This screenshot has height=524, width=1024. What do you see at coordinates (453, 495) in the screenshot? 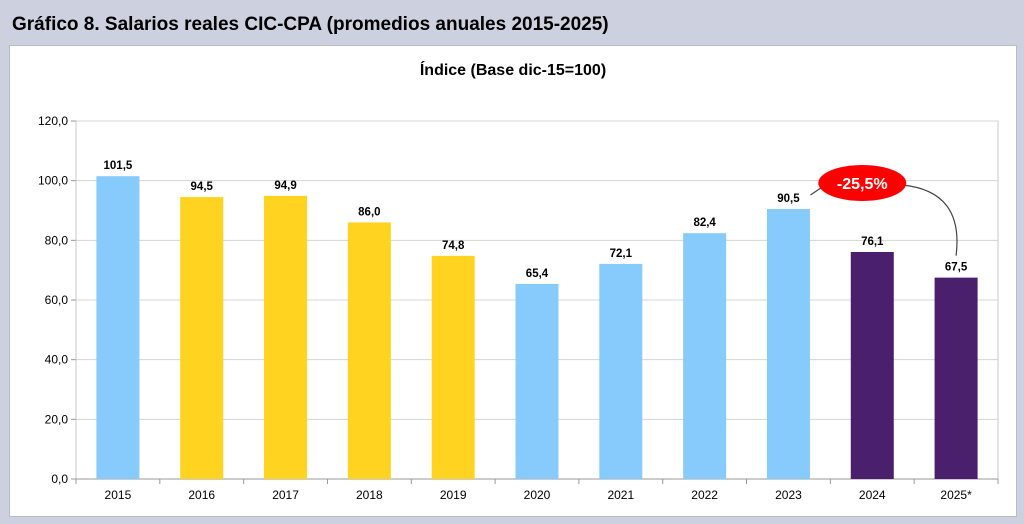
I see `x-tick-label: 2019` at bounding box center [453, 495].